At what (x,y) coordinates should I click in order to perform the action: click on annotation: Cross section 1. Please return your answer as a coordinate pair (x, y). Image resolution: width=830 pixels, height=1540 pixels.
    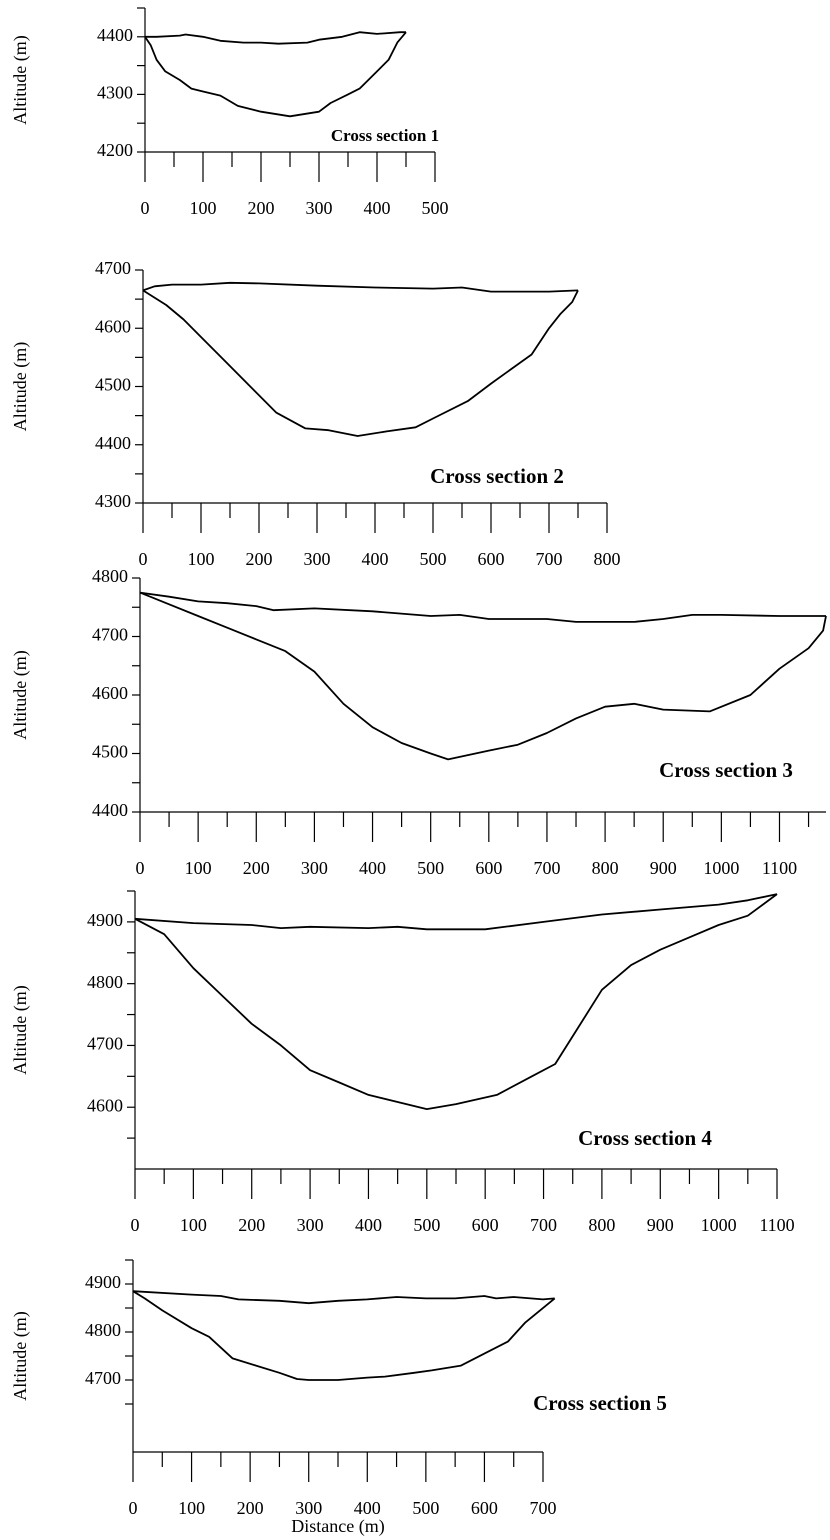
    Looking at the image, I should click on (385, 135).